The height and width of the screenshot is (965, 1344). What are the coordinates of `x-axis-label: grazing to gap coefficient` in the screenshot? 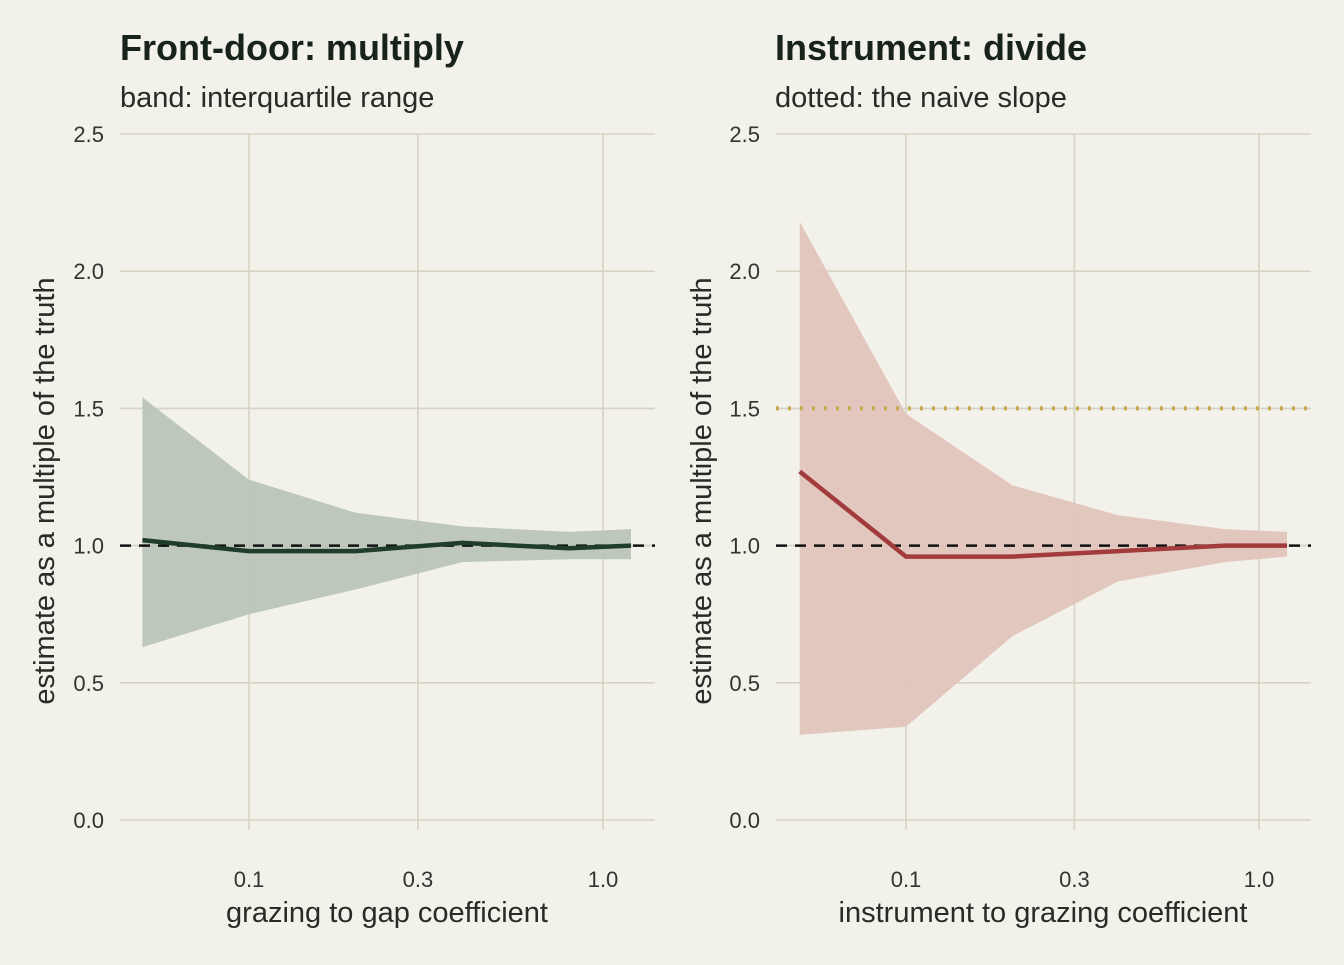 It's located at (387, 913).